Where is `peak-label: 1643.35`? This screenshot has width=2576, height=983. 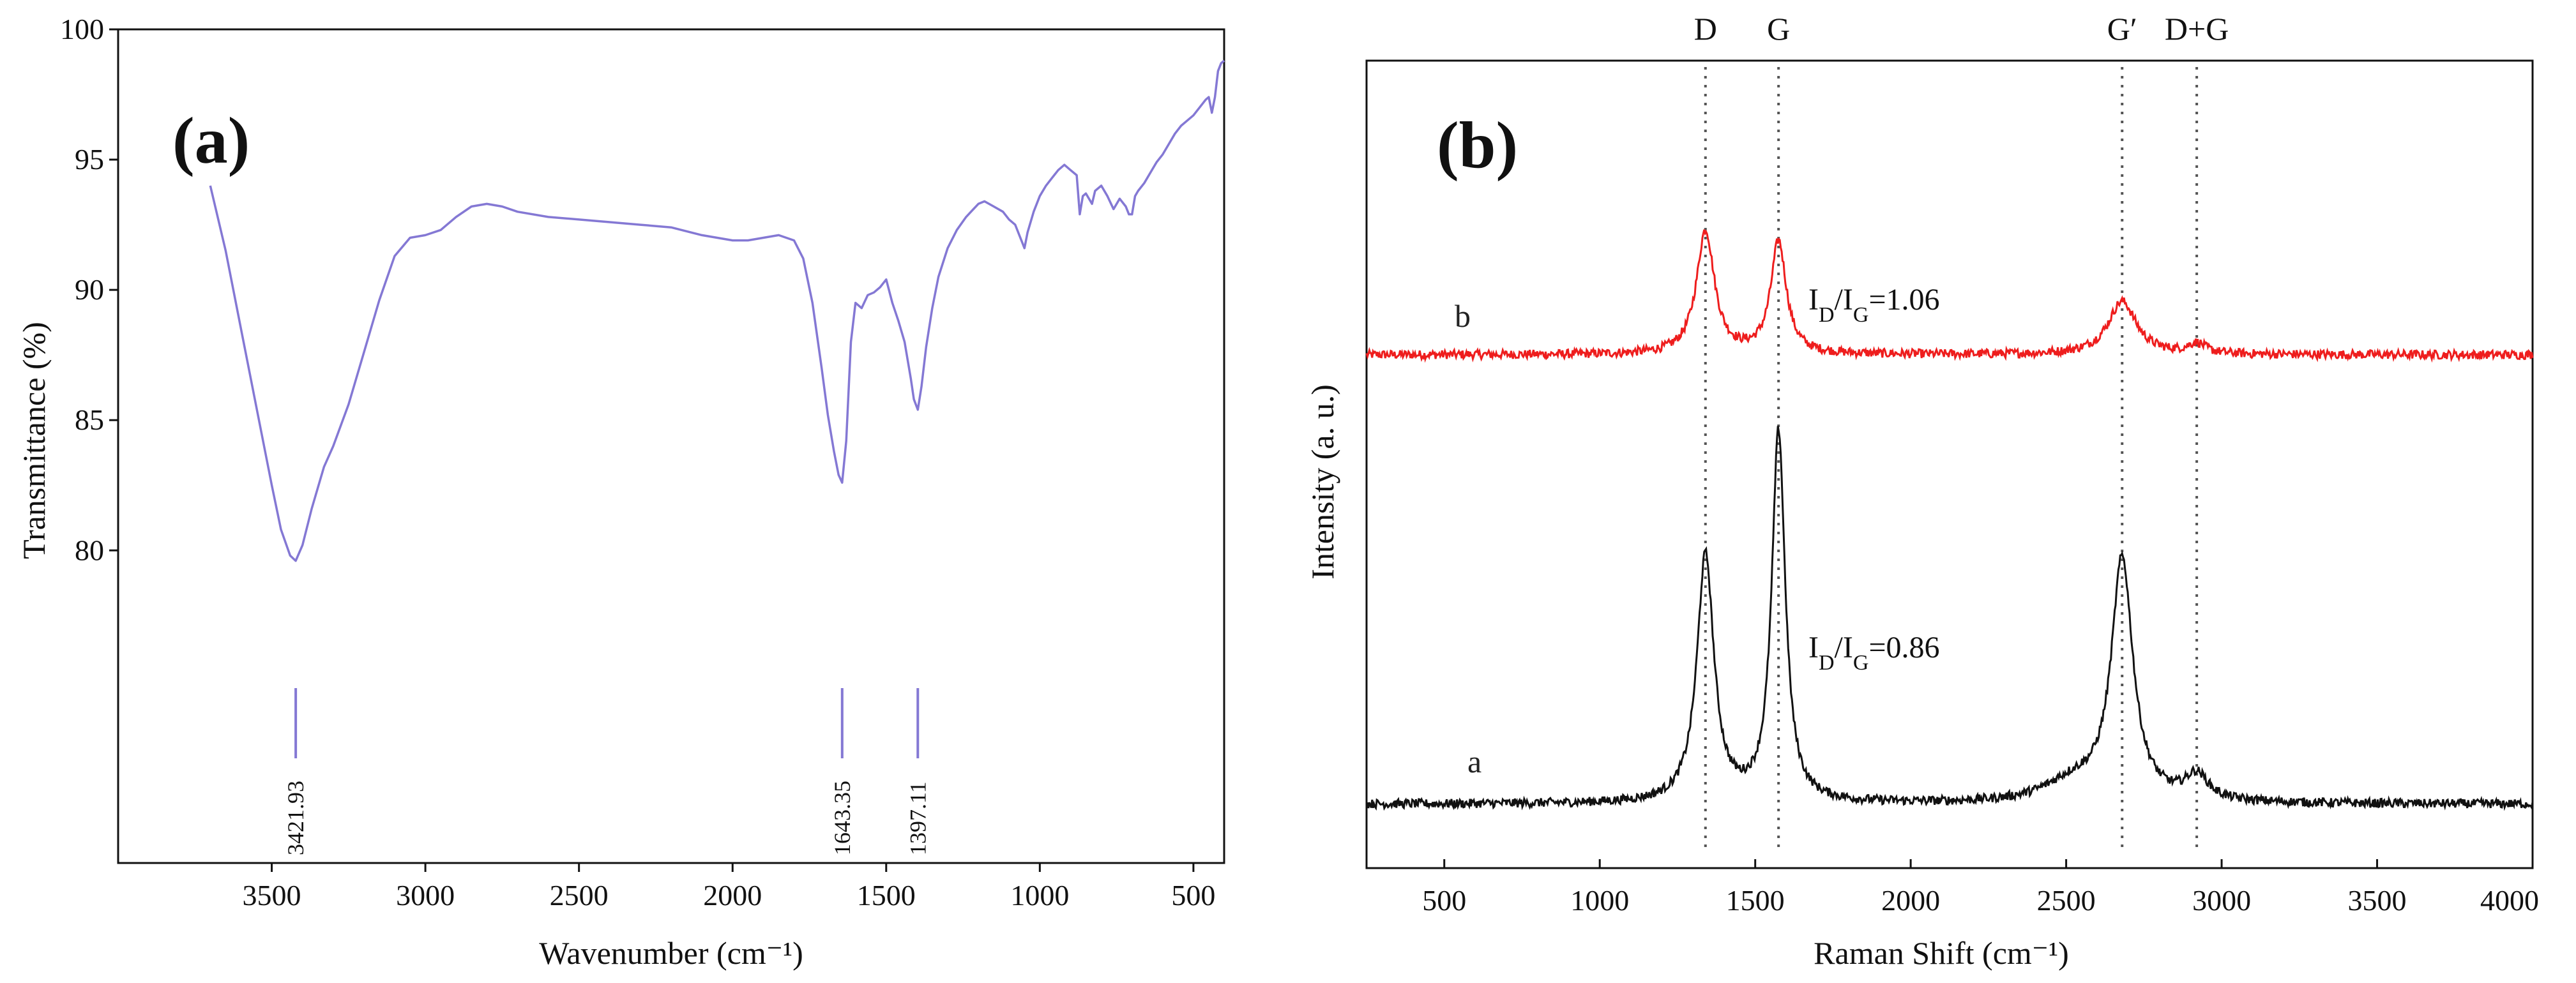
peak-label: 1643.35 is located at coordinates (842, 818).